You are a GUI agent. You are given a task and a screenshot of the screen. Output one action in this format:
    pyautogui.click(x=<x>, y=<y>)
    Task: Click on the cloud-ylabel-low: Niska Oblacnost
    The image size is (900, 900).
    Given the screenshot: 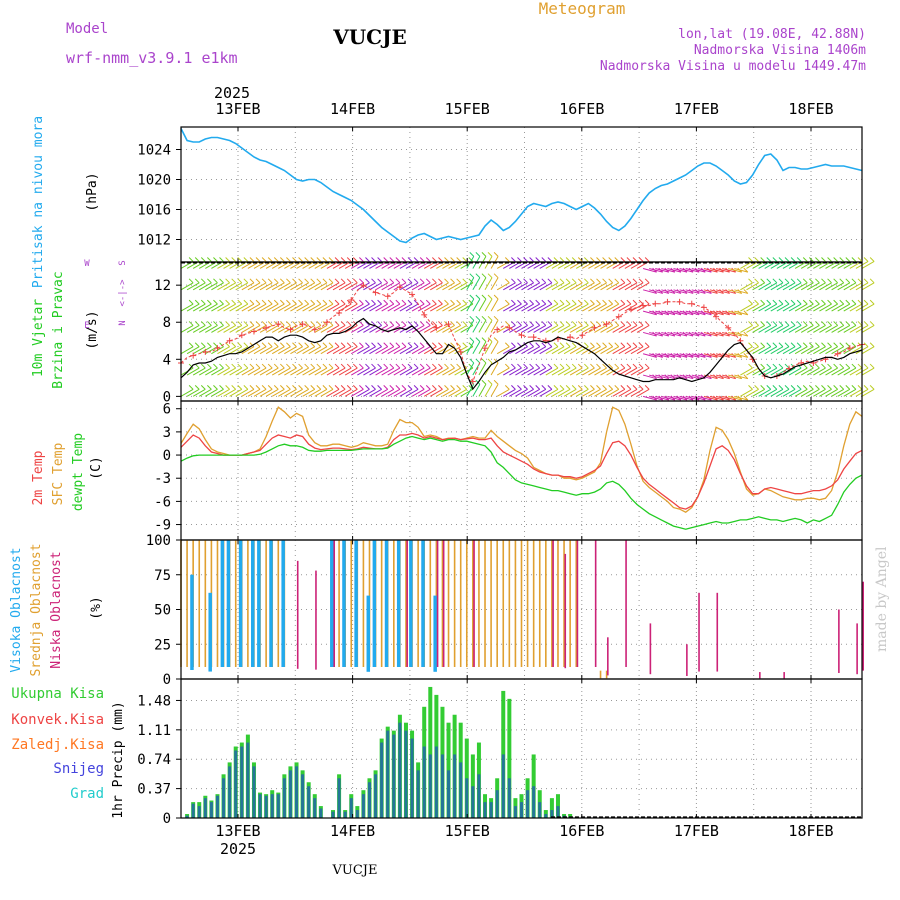 What is the action you would take?
    pyautogui.click(x=56, y=609)
    